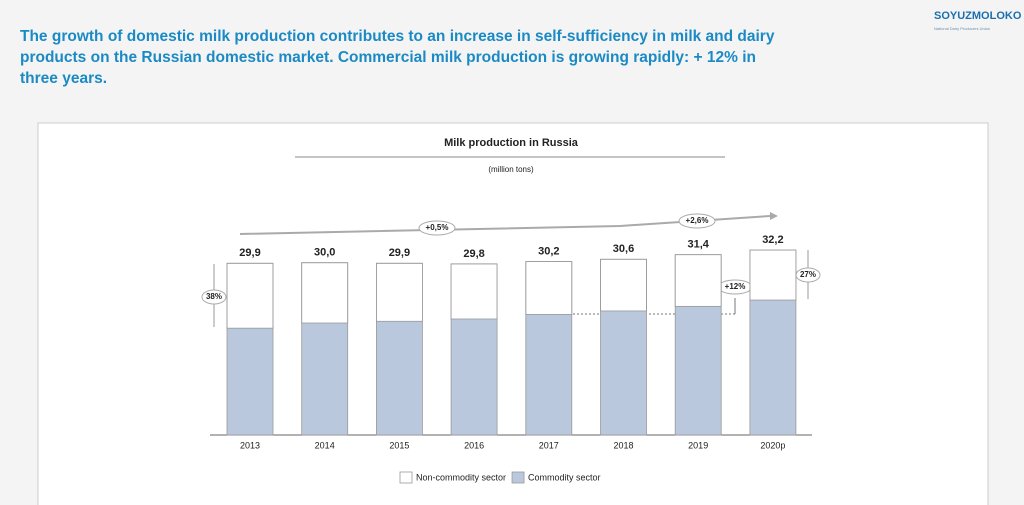  What do you see at coordinates (808, 274) in the screenshot?
I see `annotation: 27%` at bounding box center [808, 274].